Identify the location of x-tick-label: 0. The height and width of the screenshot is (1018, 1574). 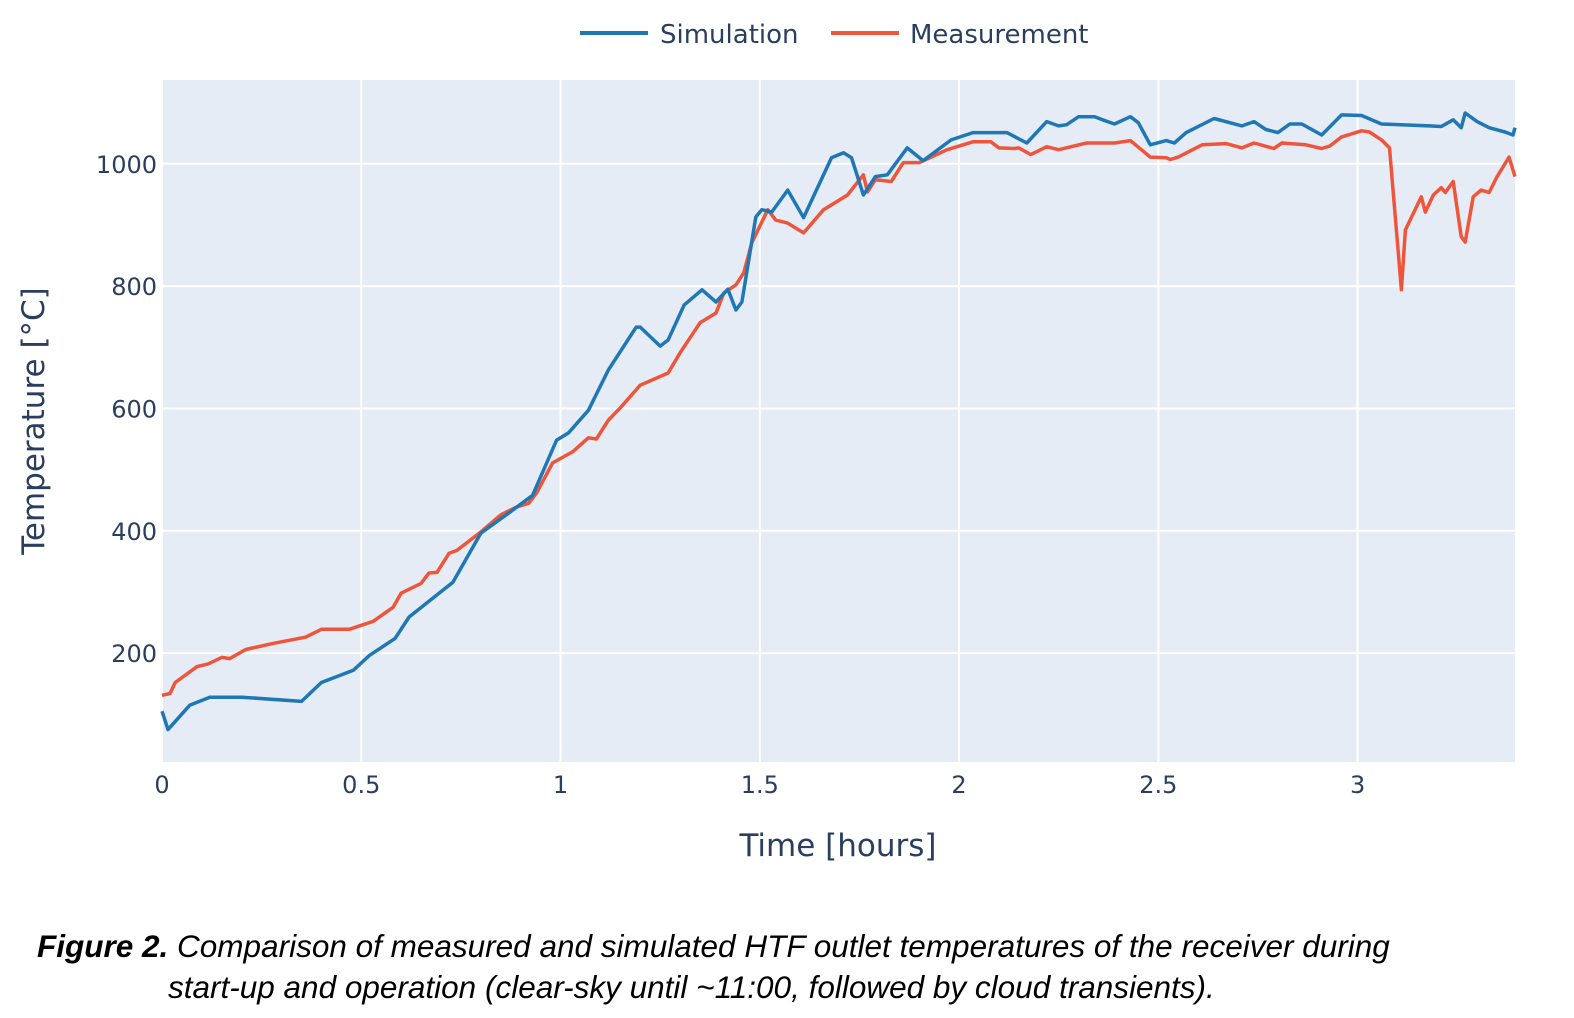
(161, 785).